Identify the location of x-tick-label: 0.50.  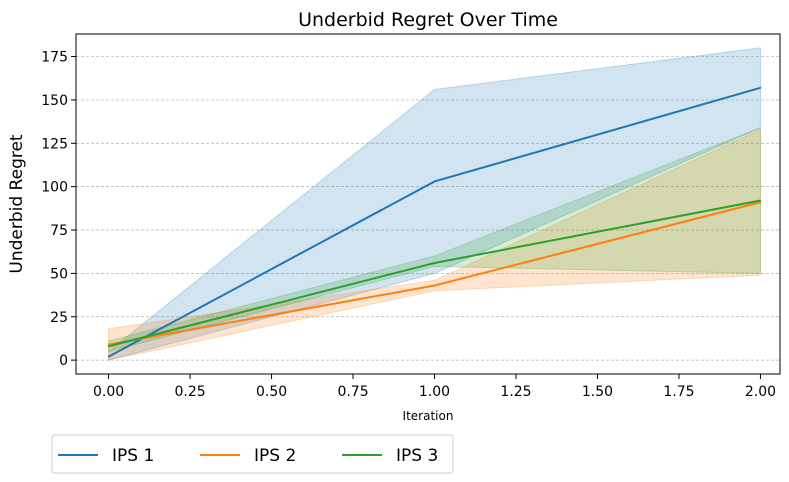
(271, 392).